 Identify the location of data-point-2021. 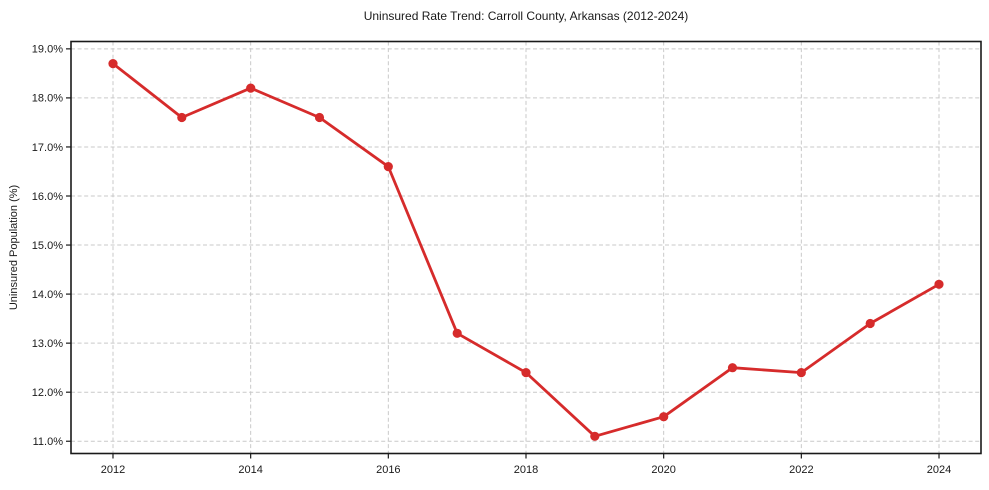
(732, 368).